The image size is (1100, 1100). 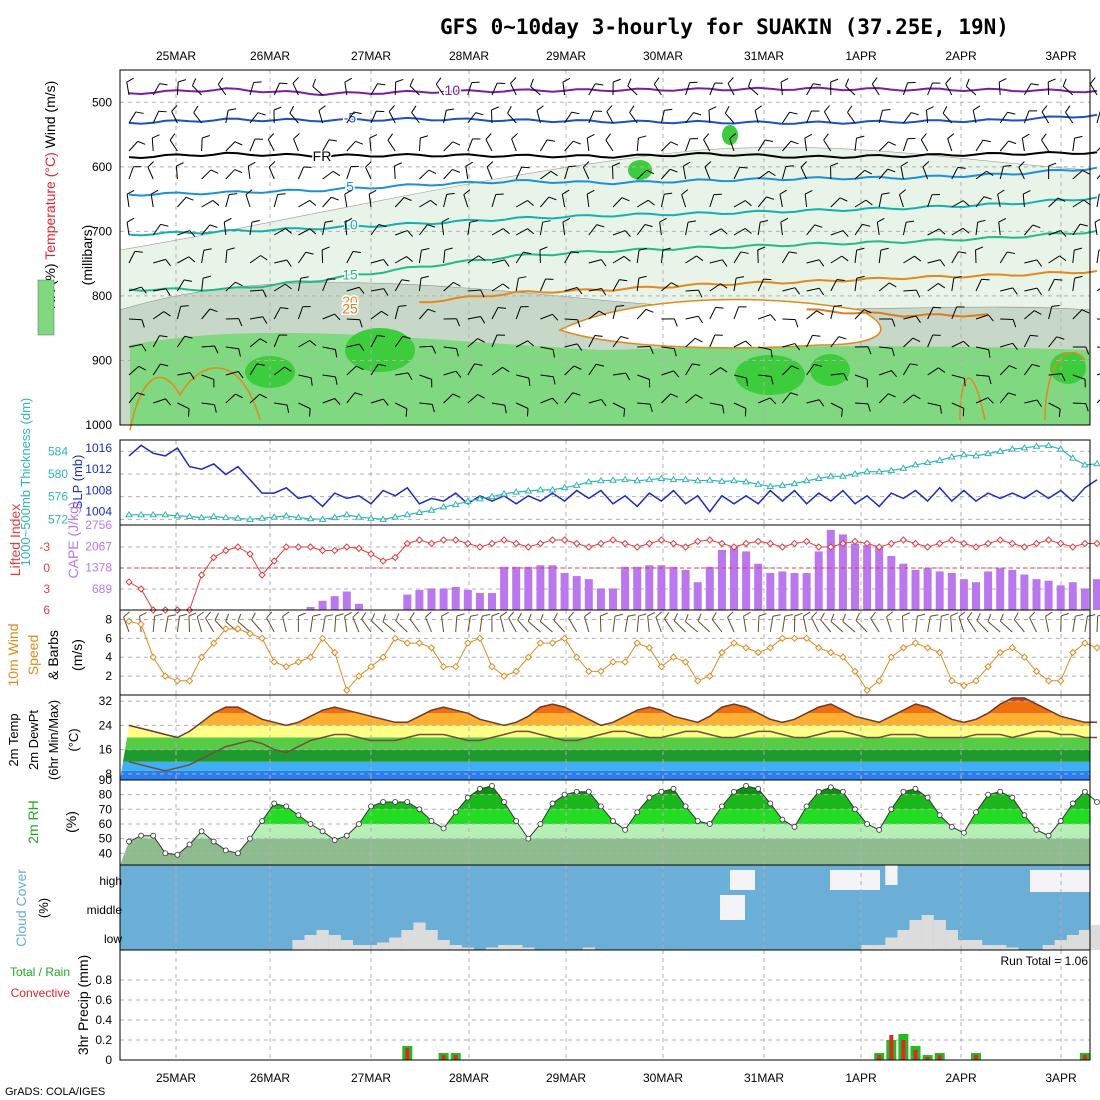 What do you see at coordinates (443, 1057) in the screenshot?
I see `precip-convective-bar` at bounding box center [443, 1057].